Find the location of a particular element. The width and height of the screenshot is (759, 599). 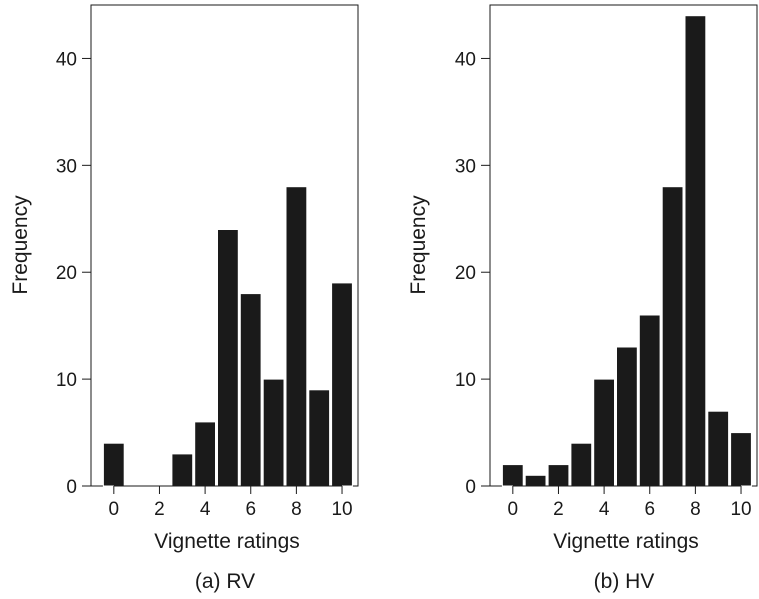

x-tick-label-hv-0: 0 is located at coordinates (513, 509).